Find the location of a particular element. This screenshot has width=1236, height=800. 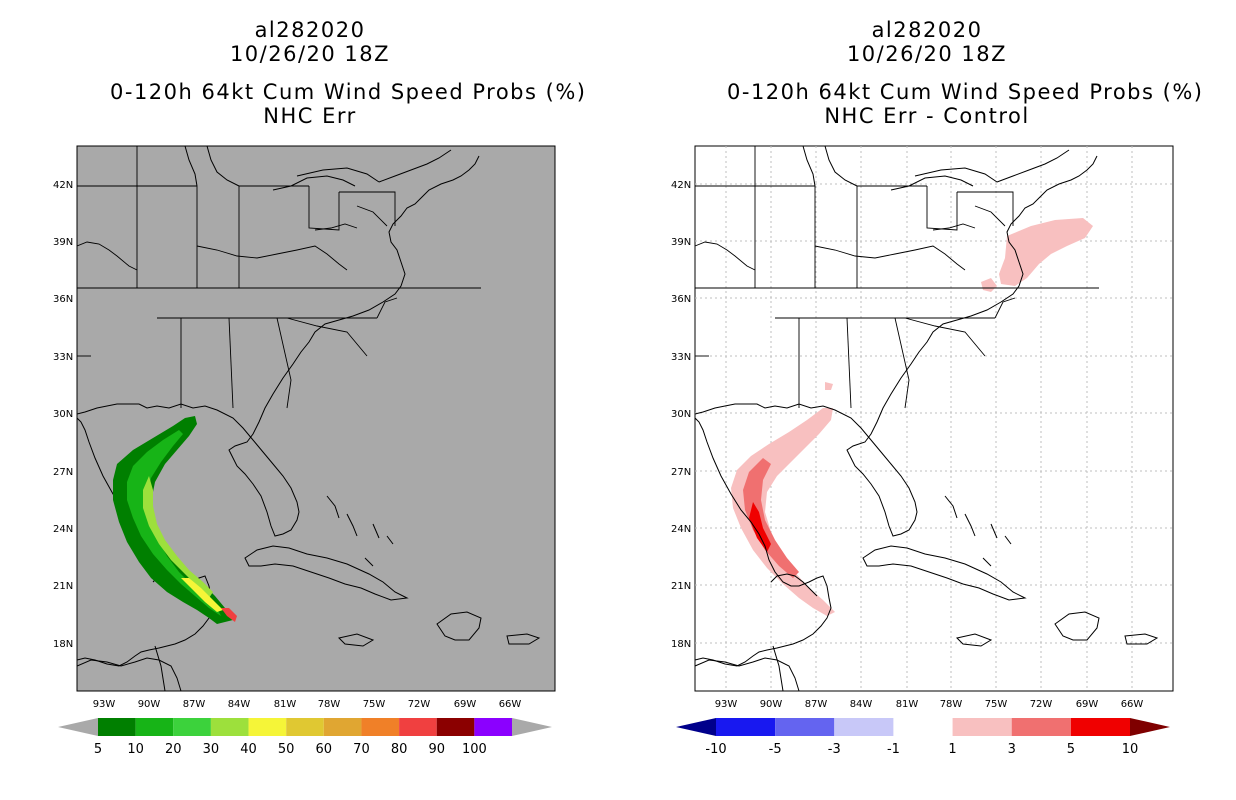

right-title-date: 10/26/20 18Z is located at coordinates (927, 54).